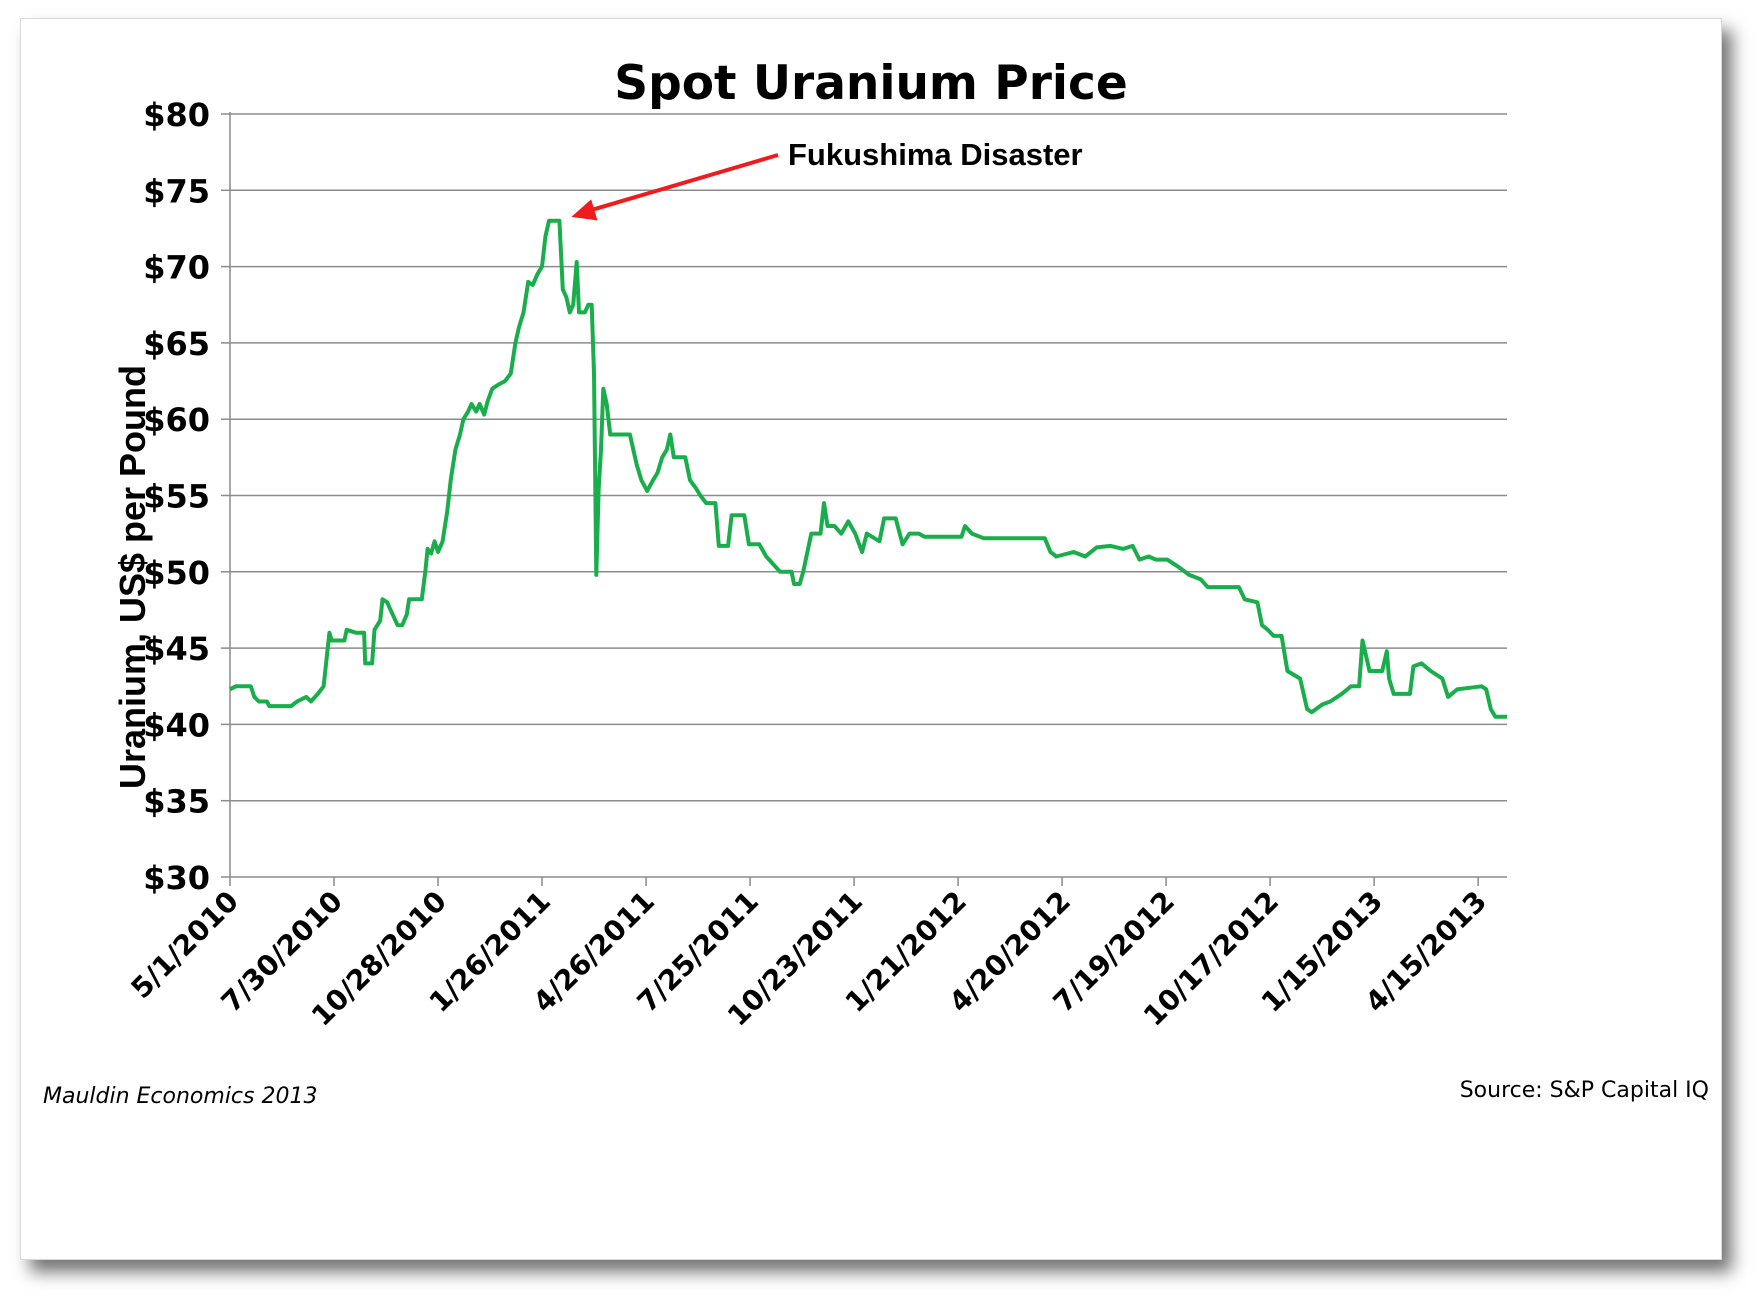 This screenshot has width=1764, height=1306. What do you see at coordinates (132, 577) in the screenshot?
I see `y-axis-label: Uranium, US$ per Pound` at bounding box center [132, 577].